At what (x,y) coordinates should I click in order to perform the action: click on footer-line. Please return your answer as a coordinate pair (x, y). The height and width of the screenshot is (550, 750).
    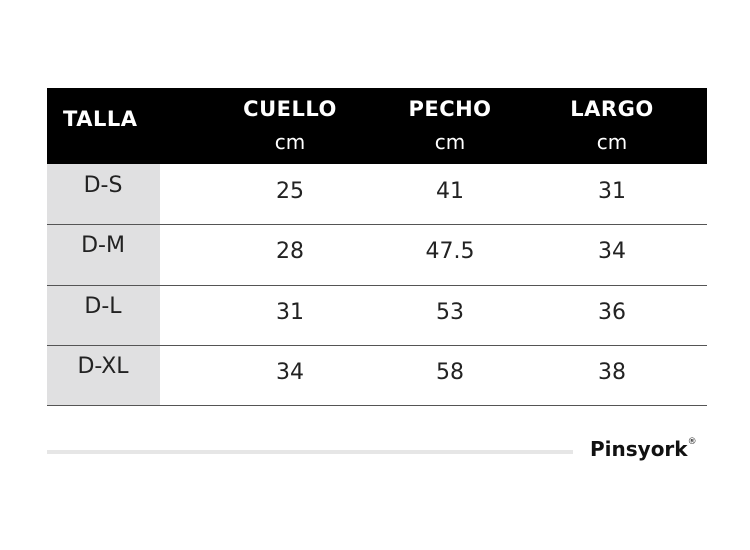
    Looking at the image, I should click on (310, 452).